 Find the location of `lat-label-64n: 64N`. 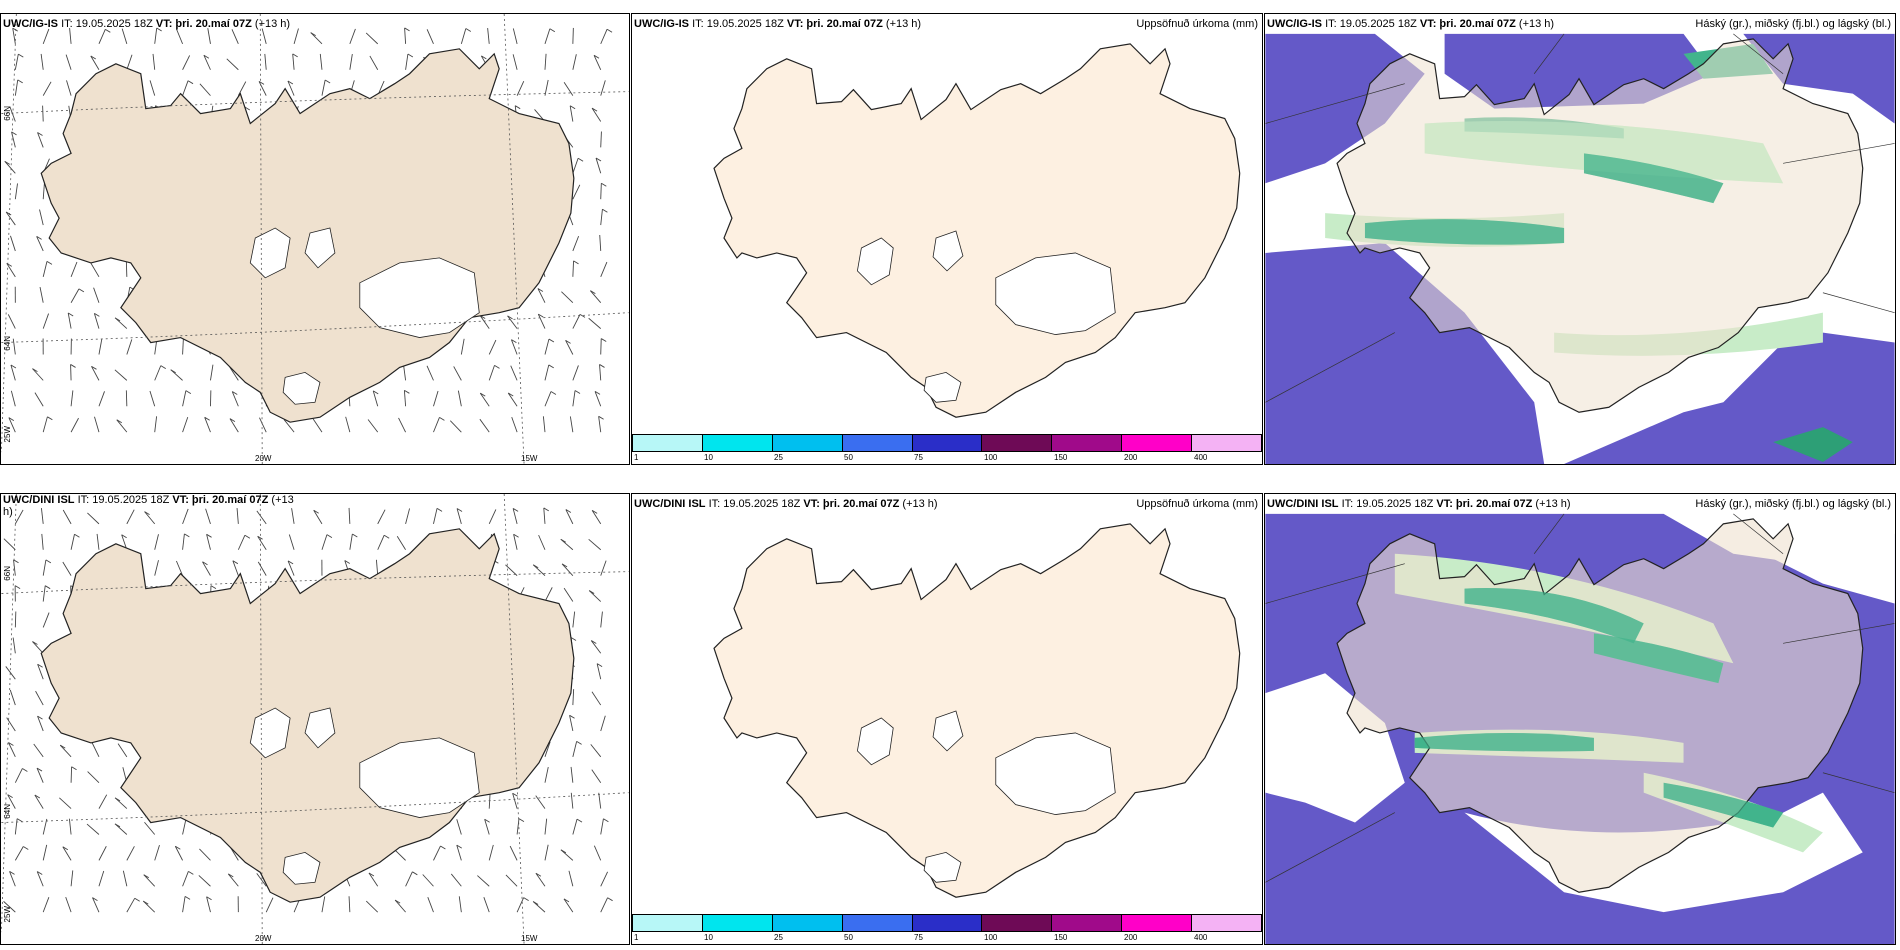

lat-label-64n: 64N is located at coordinates (7, 343).